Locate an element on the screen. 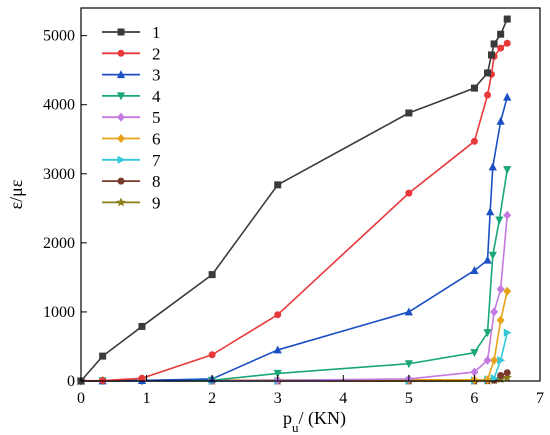  y-tick-label: 0 is located at coordinates (71, 381).